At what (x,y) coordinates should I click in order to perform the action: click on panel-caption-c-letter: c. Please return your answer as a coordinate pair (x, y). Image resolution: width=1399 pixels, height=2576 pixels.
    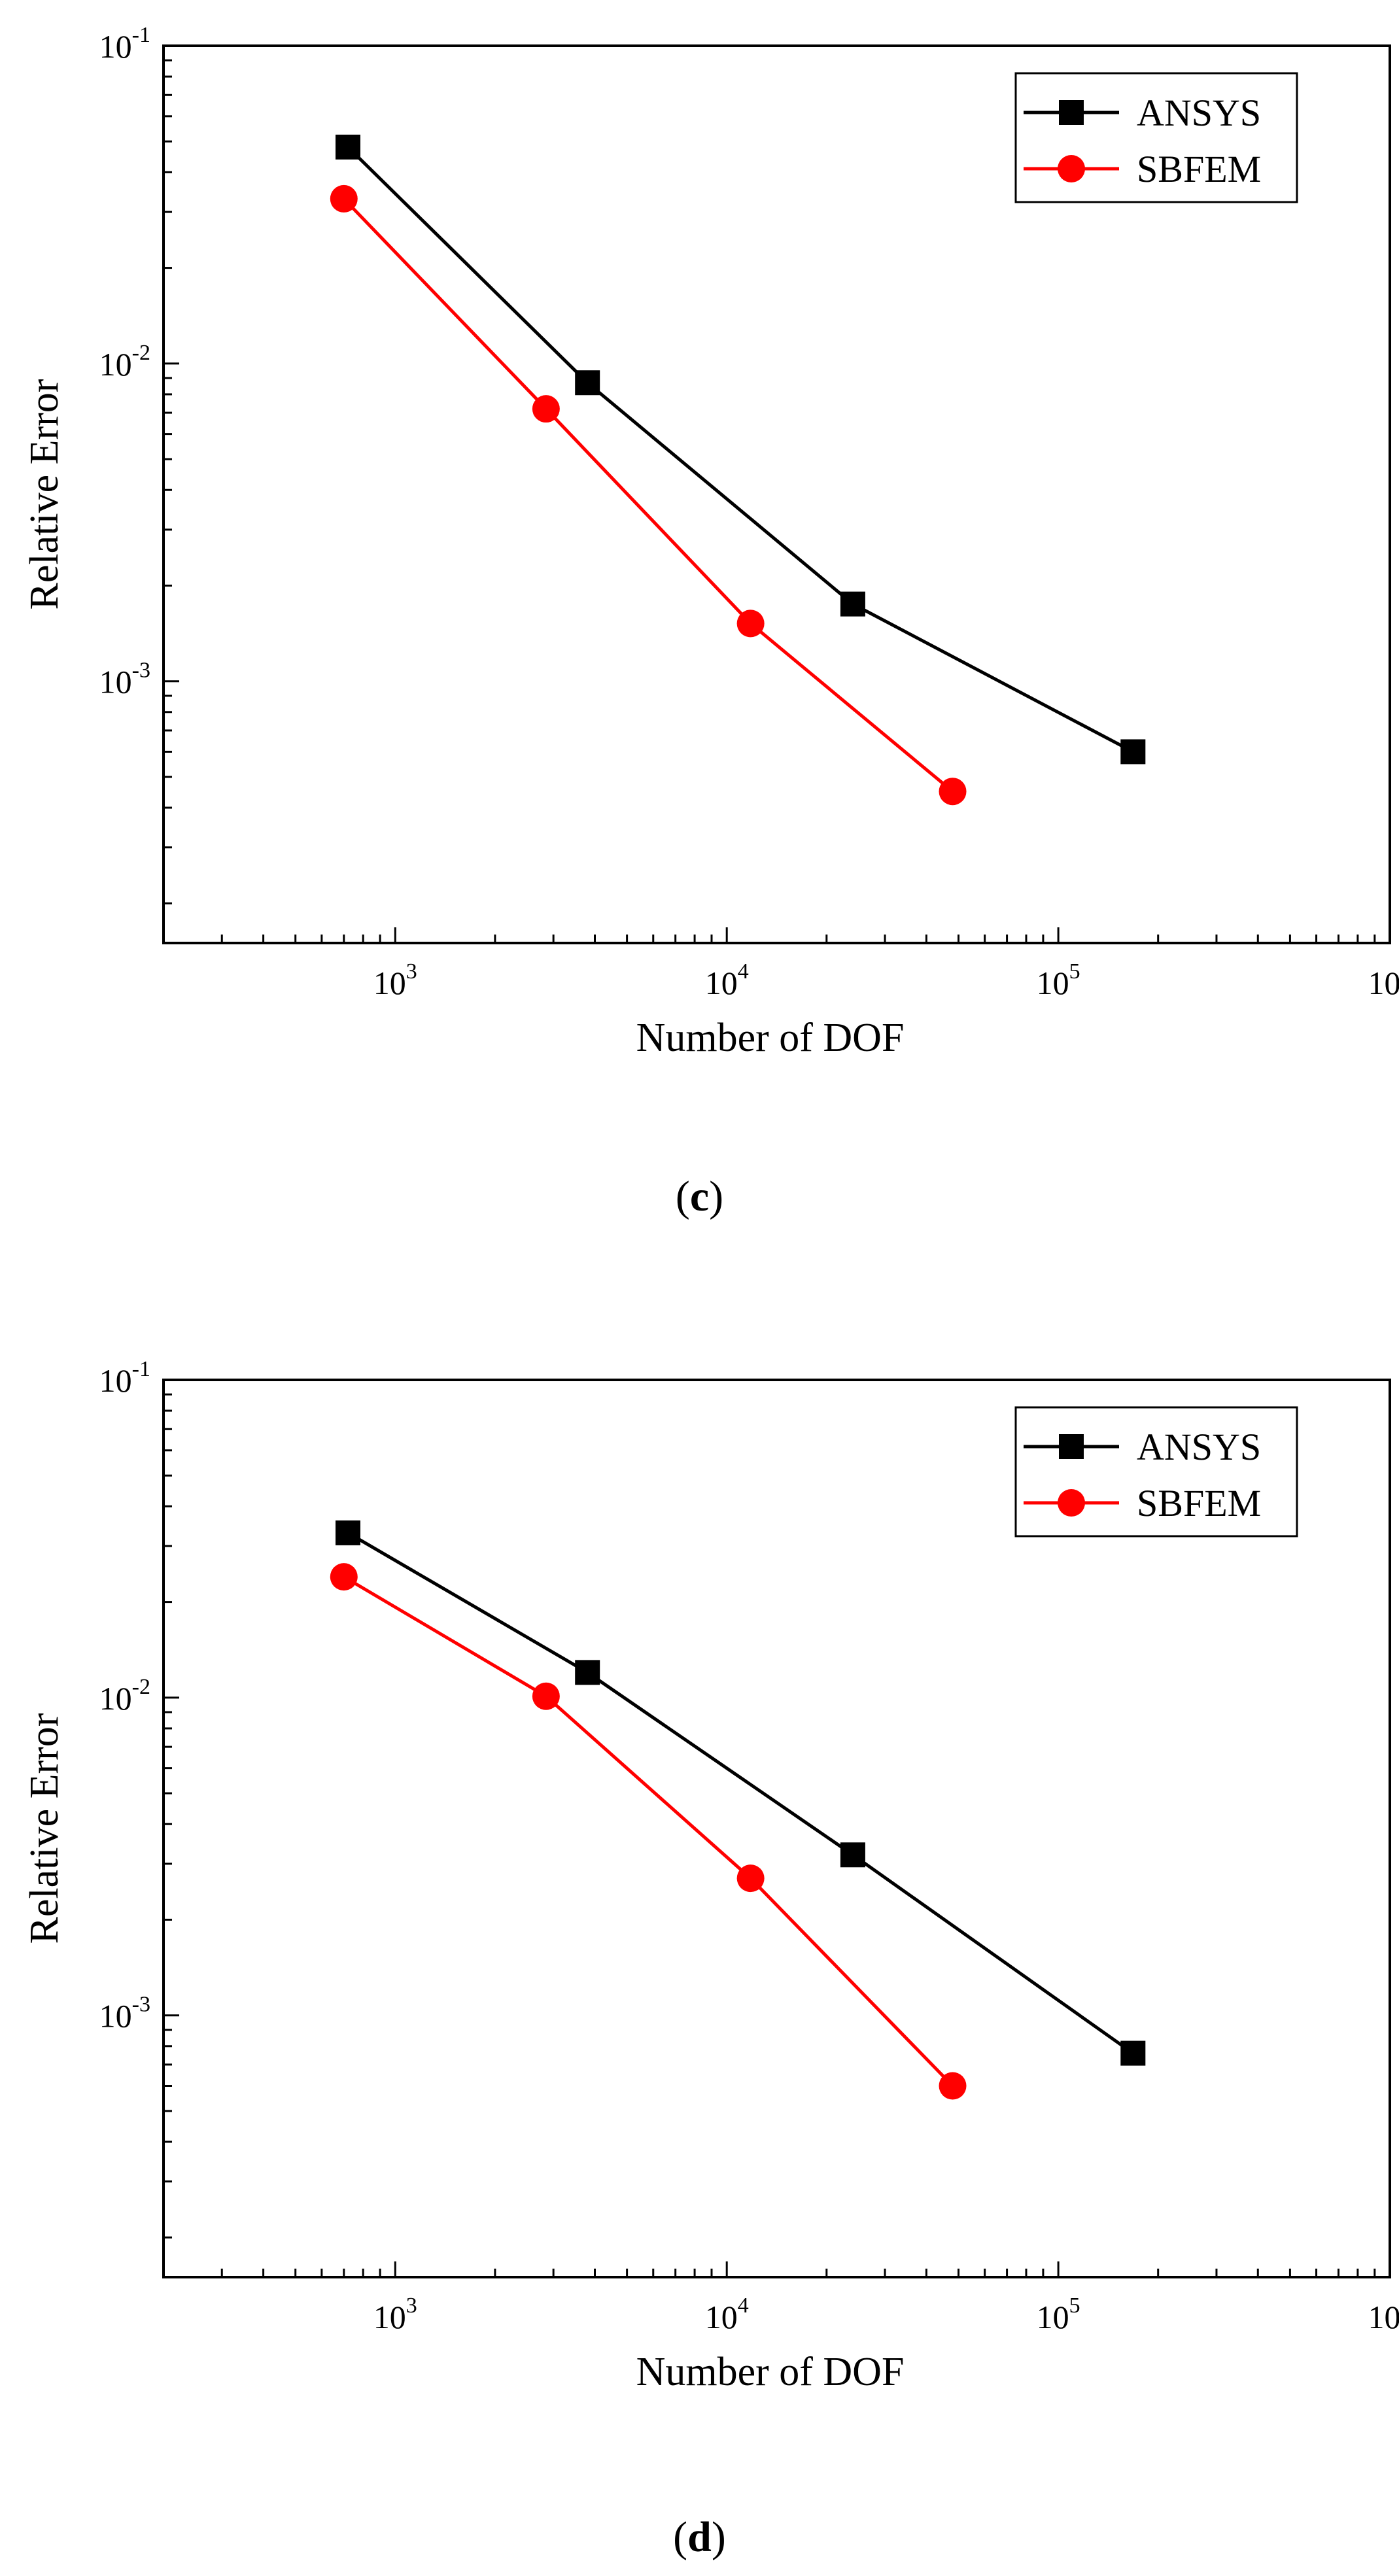
    Looking at the image, I should click on (699, 1196).